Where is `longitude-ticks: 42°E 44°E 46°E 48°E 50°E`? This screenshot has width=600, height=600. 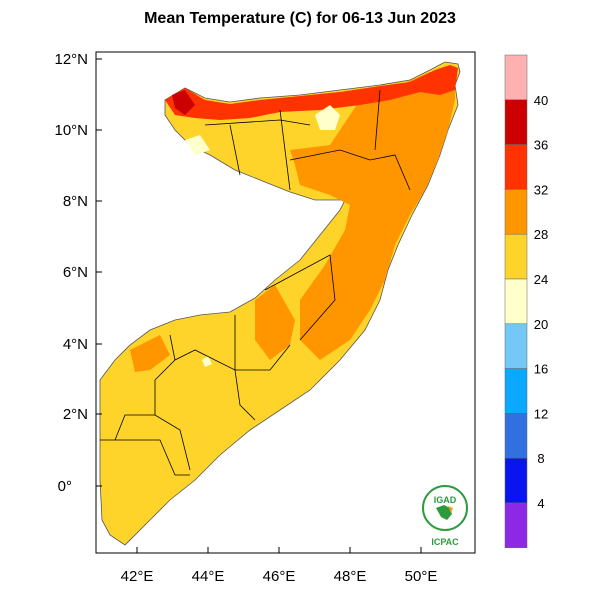
longitude-ticks: 42°E 44°E 46°E 48°E 50°E is located at coordinates (279, 566).